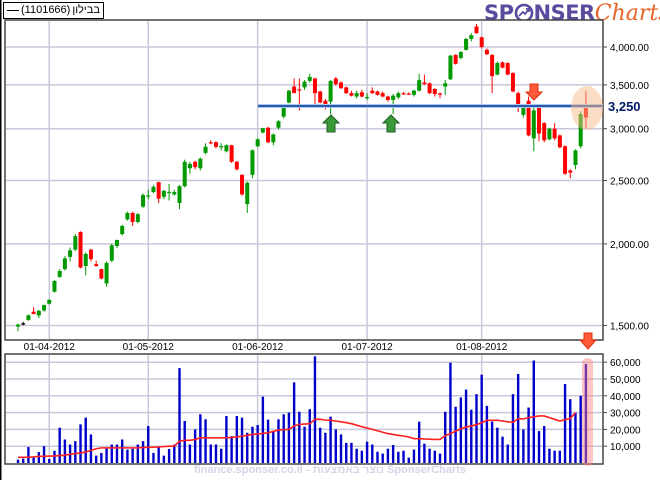 The height and width of the screenshot is (480, 660). What do you see at coordinates (627, 13) in the screenshot?
I see `logo-text-charts: Charts` at bounding box center [627, 13].